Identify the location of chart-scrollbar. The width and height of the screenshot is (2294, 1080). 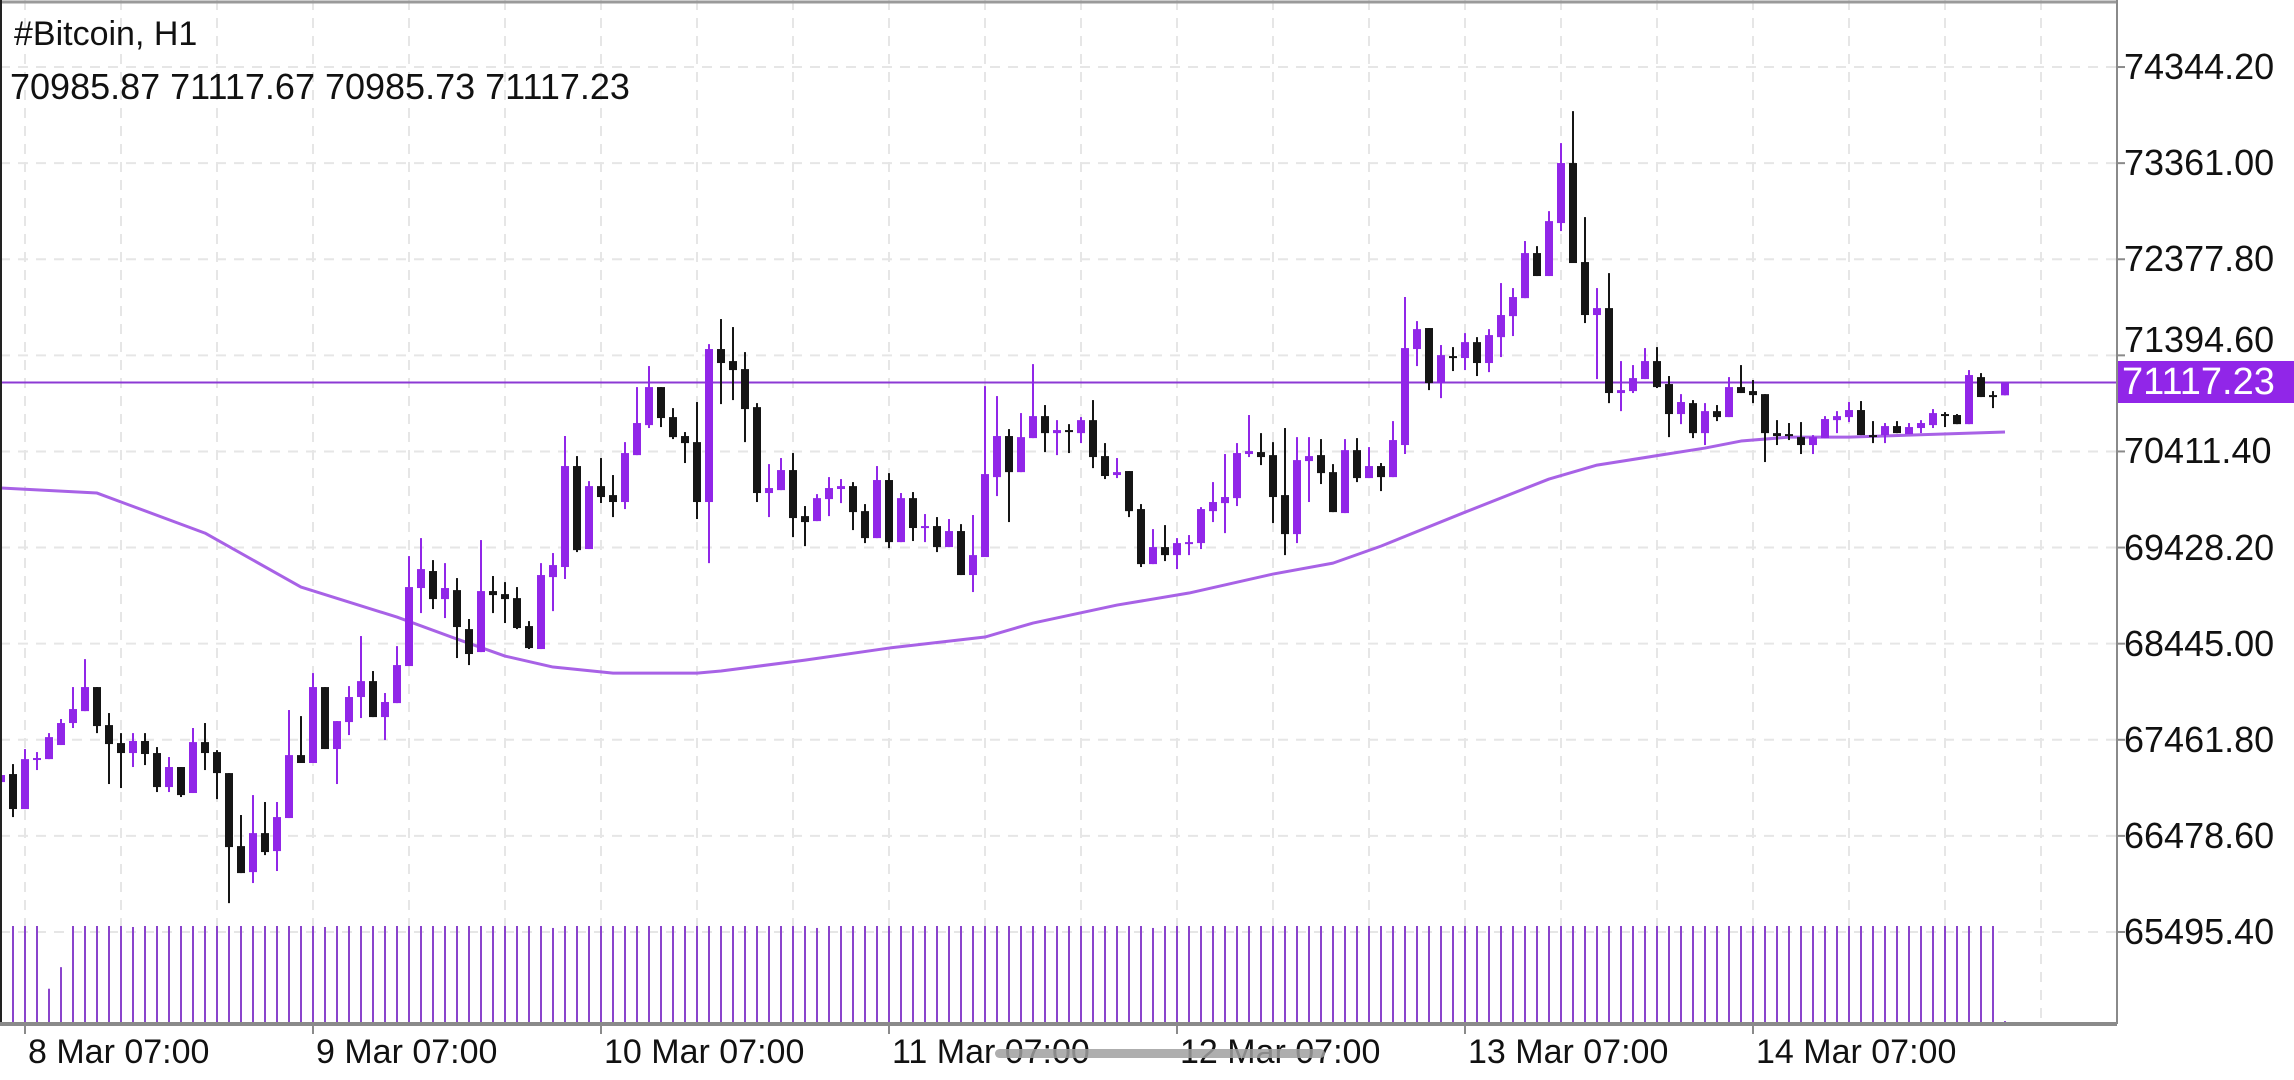
(1160, 1053).